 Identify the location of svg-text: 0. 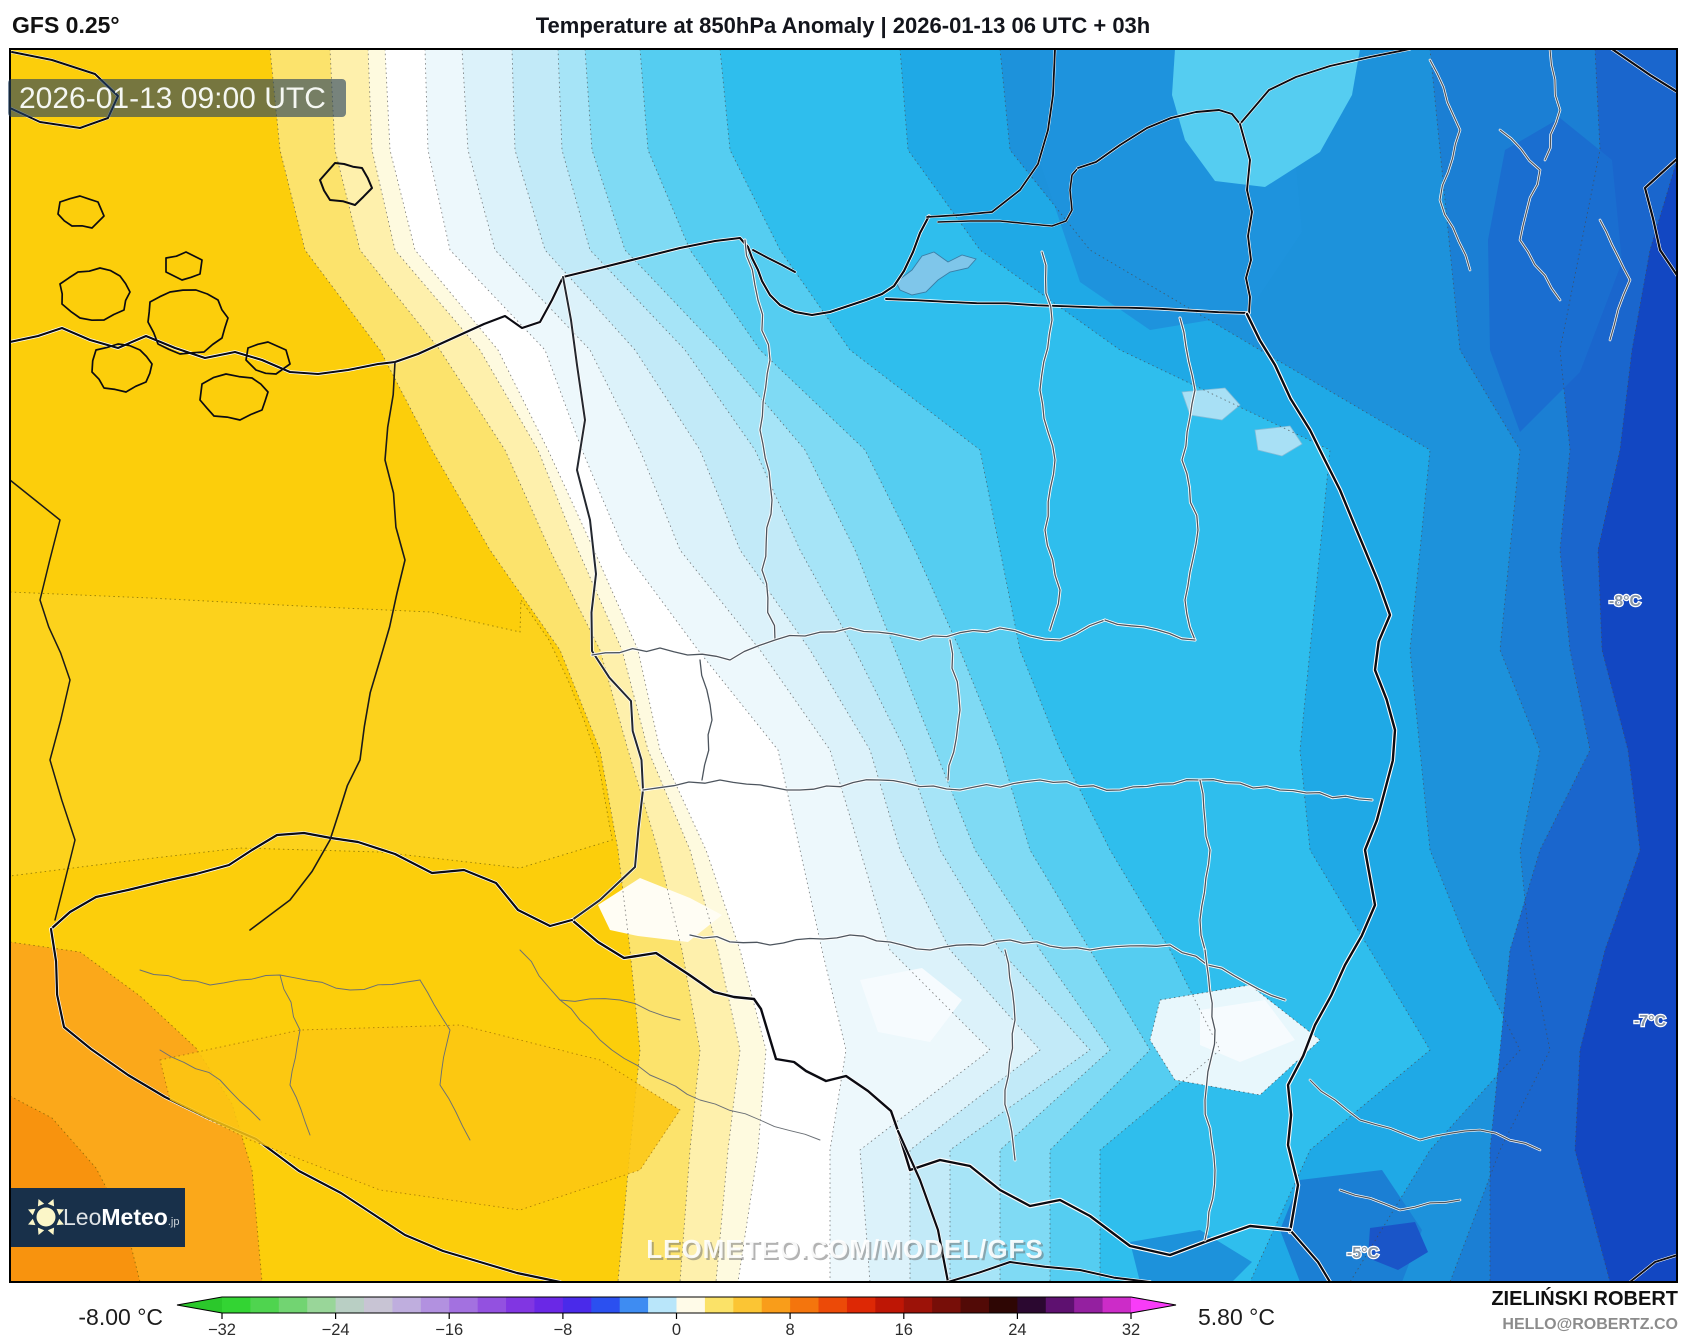
(676, 1329).